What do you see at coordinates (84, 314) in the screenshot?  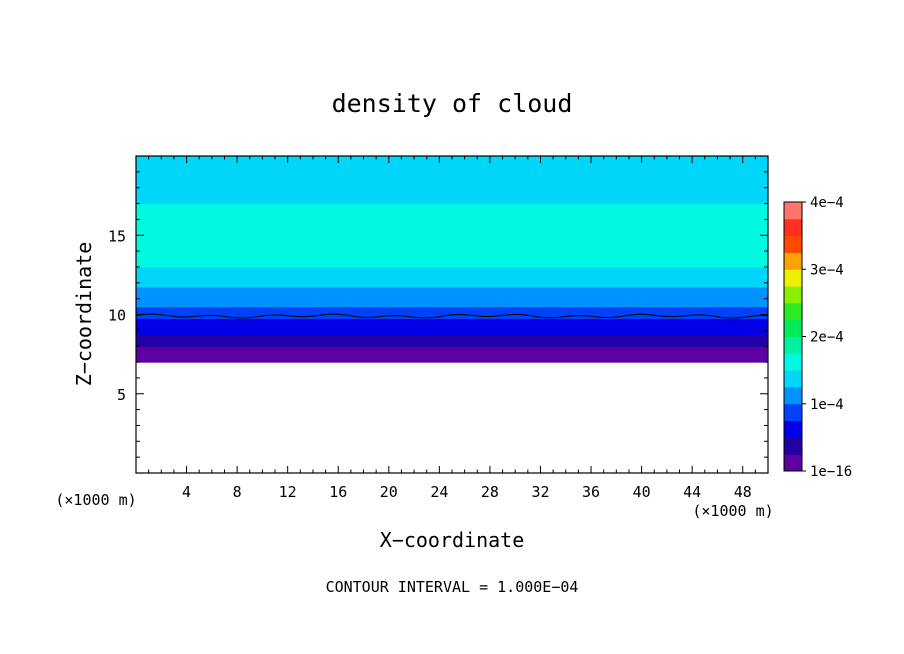 I see `y-axis-label: Z−coordinate` at bounding box center [84, 314].